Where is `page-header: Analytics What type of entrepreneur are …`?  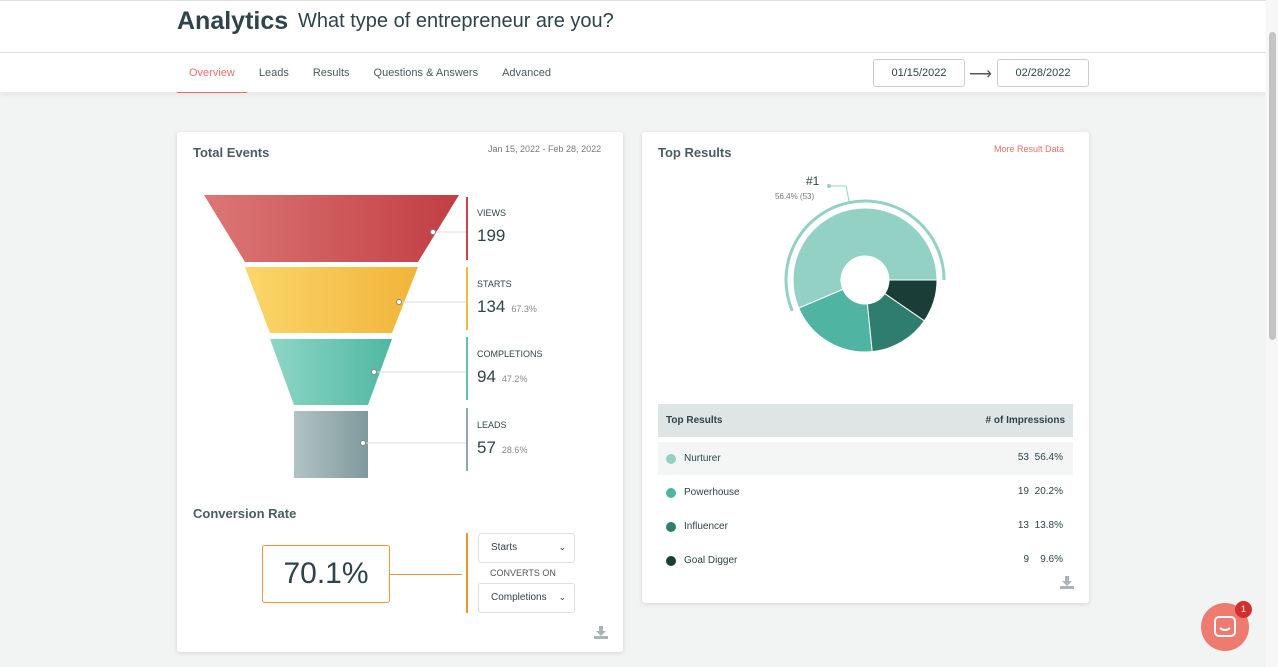
page-header: Analytics What type of entrepreneur are … is located at coordinates (633, 46).